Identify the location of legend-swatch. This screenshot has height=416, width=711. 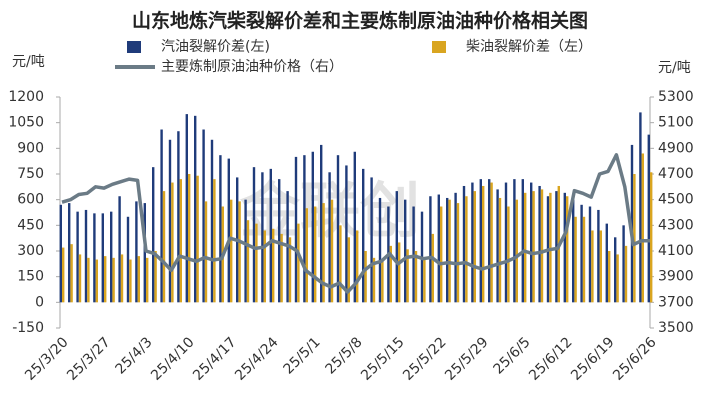
(134, 47).